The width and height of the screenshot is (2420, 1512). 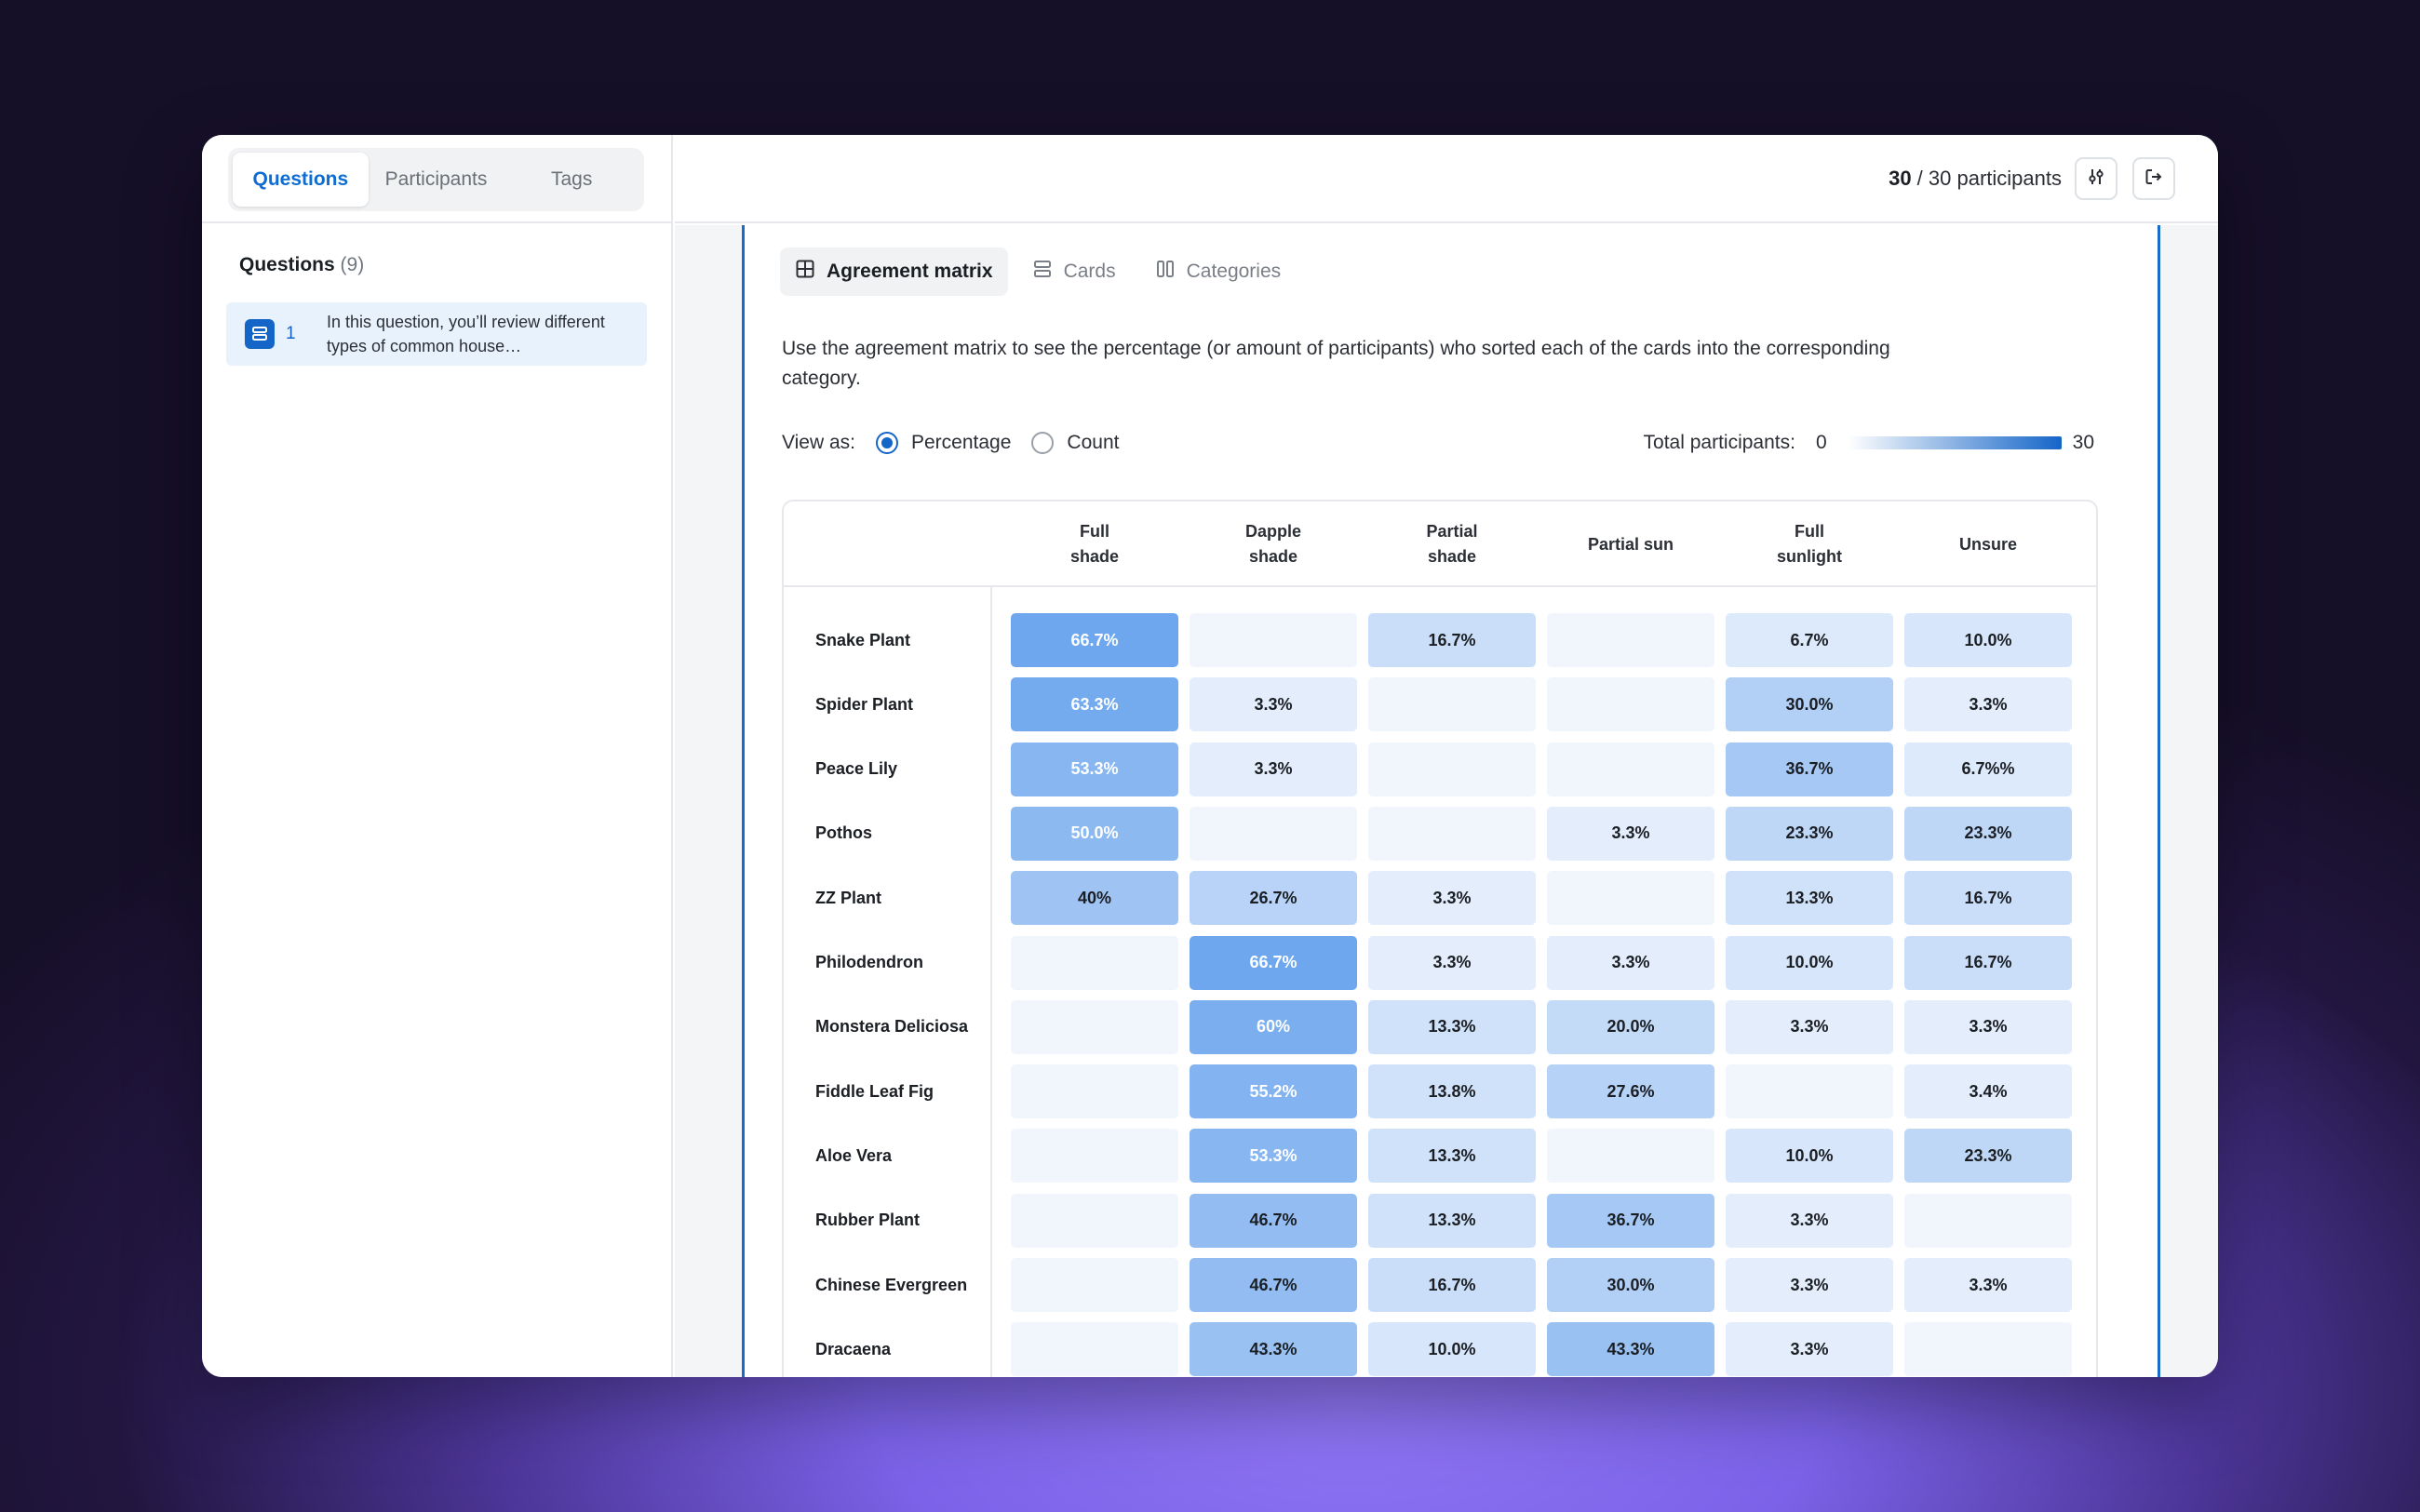 What do you see at coordinates (856, 769) in the screenshot?
I see `row-label: Peace Lily` at bounding box center [856, 769].